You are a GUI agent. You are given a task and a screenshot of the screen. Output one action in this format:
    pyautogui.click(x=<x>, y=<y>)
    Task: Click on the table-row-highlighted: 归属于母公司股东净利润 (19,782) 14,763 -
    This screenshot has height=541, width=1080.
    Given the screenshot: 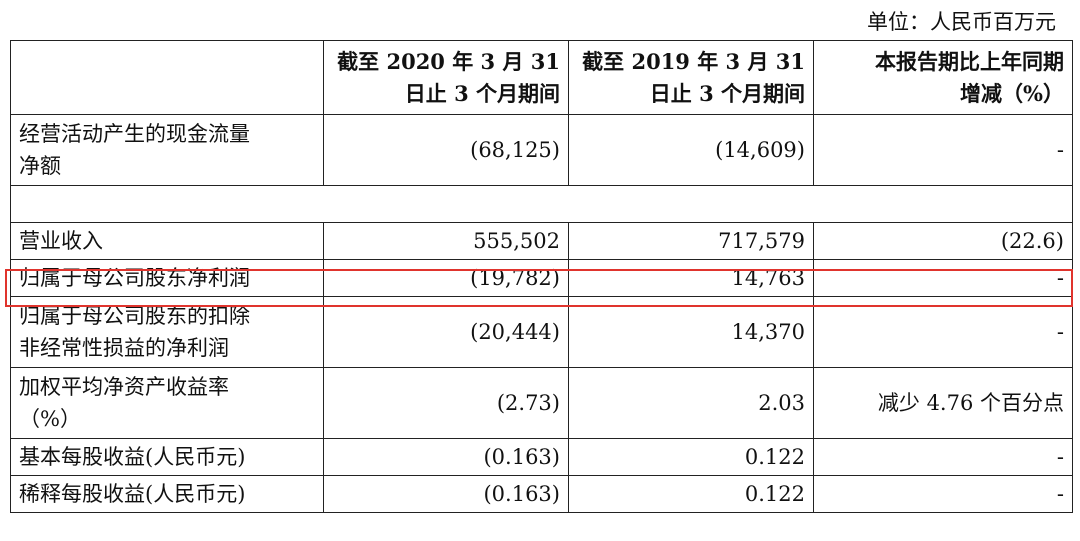 What is the action you would take?
    pyautogui.click(x=541, y=278)
    